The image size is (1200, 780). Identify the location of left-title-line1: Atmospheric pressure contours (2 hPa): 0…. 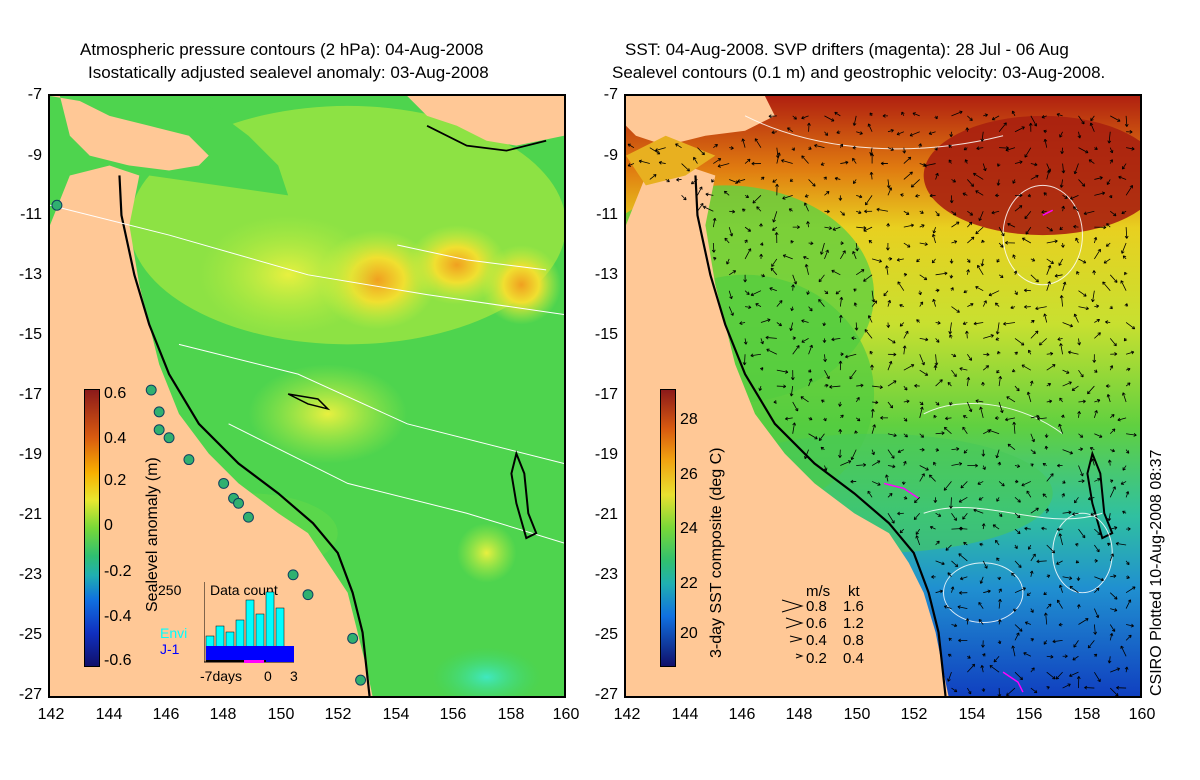
(282, 49).